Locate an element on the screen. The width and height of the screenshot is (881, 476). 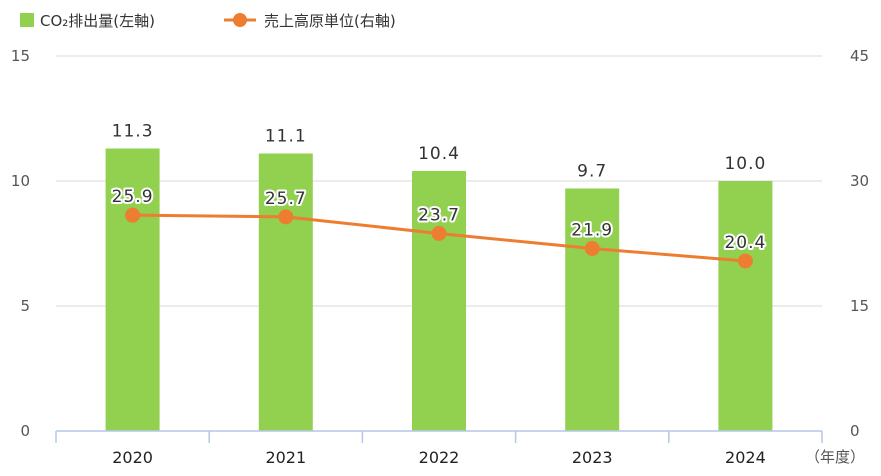
legend: CO₂排出量(左軸) 売上高原単位(右軸) is located at coordinates (208, 21).